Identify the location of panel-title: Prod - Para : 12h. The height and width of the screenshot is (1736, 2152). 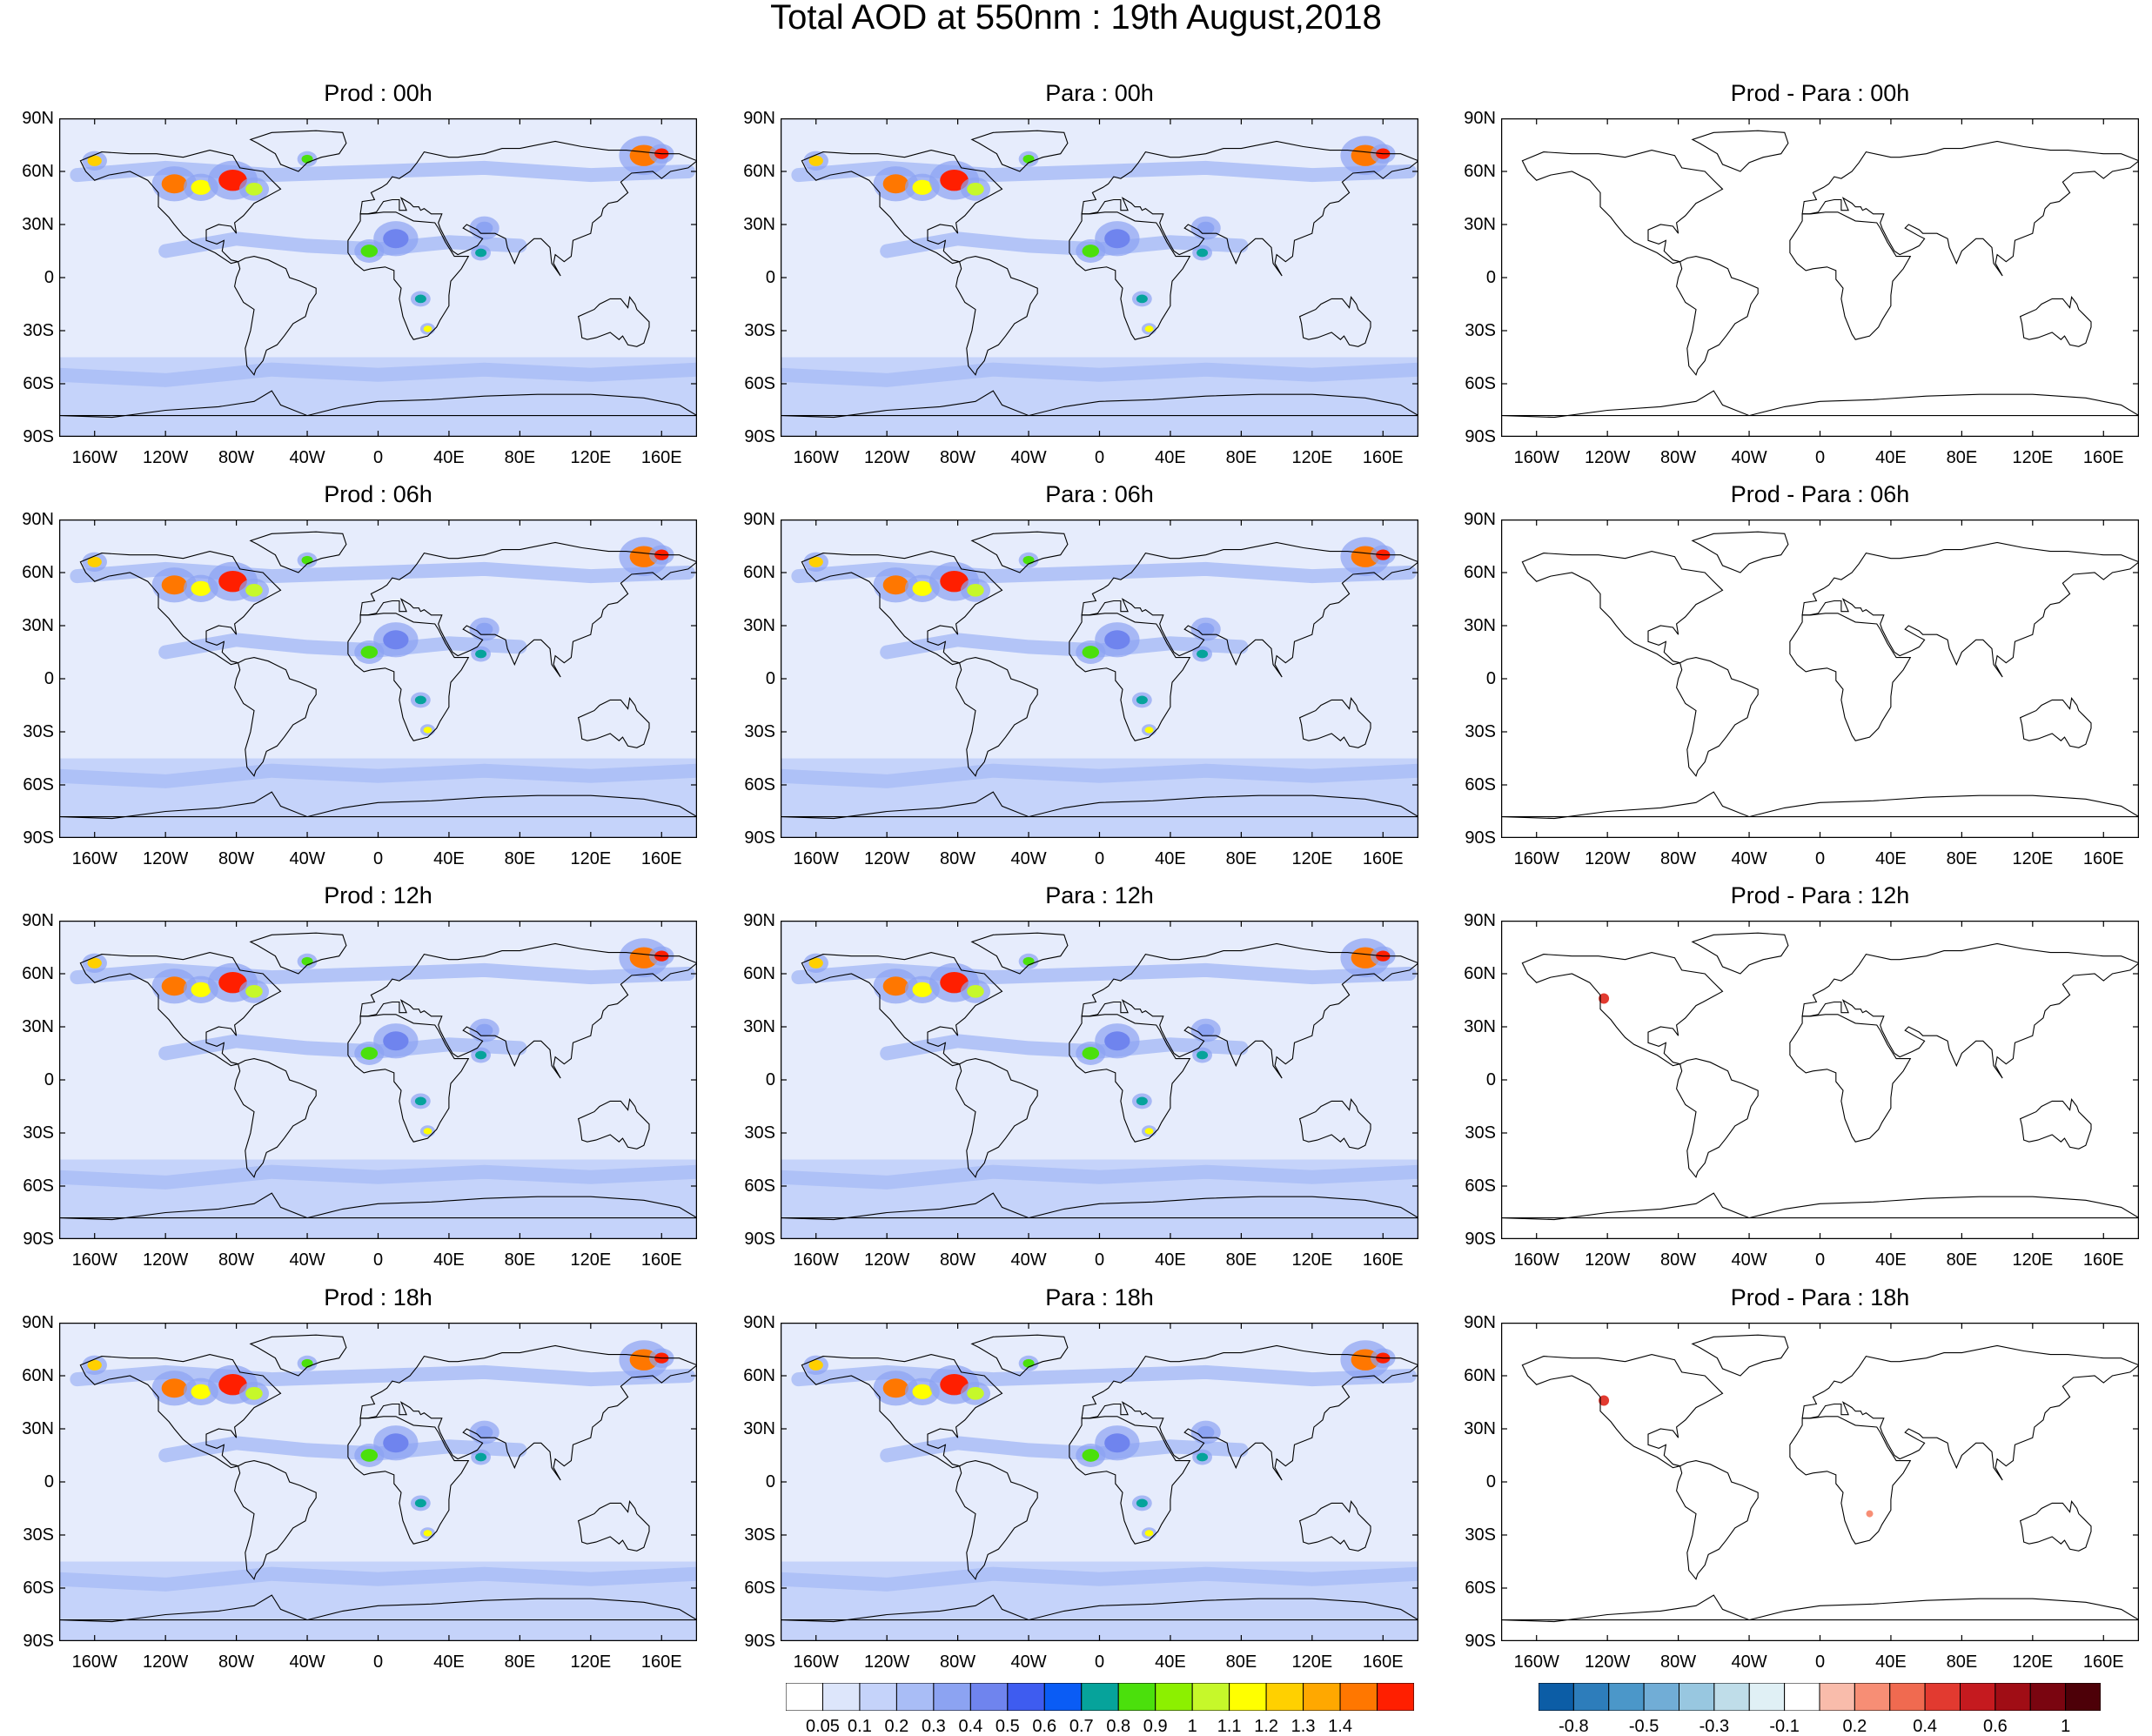
(1820, 895).